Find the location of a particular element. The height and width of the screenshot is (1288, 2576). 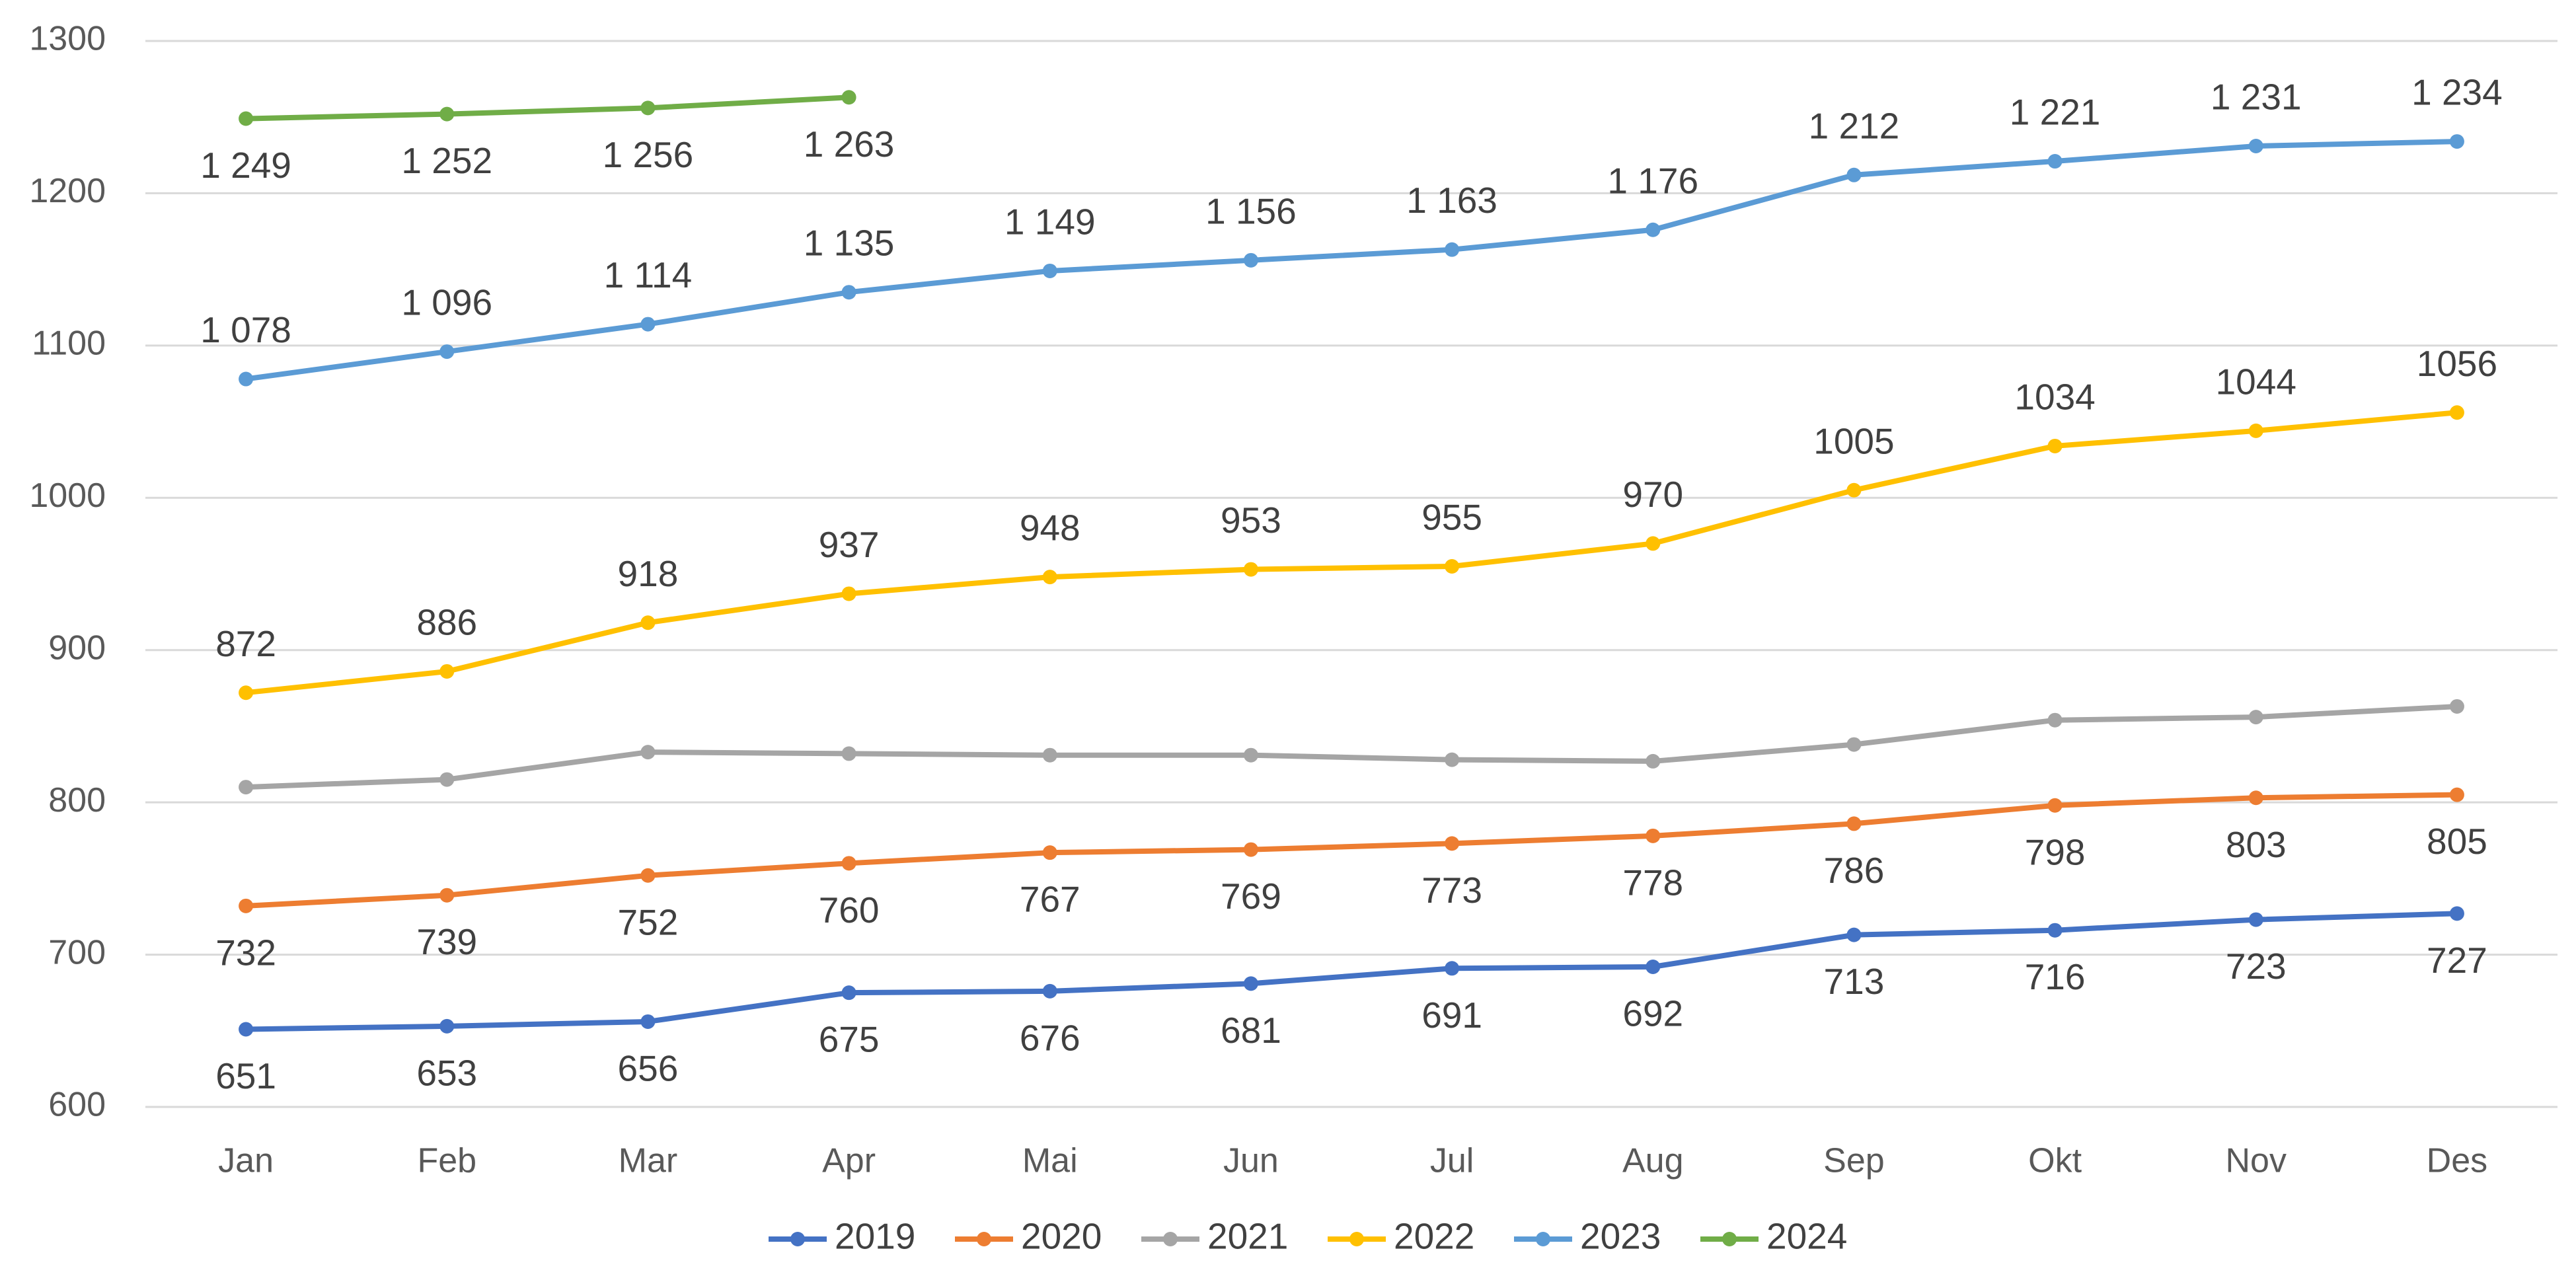

y-tick-label: 1300 is located at coordinates (67, 39).